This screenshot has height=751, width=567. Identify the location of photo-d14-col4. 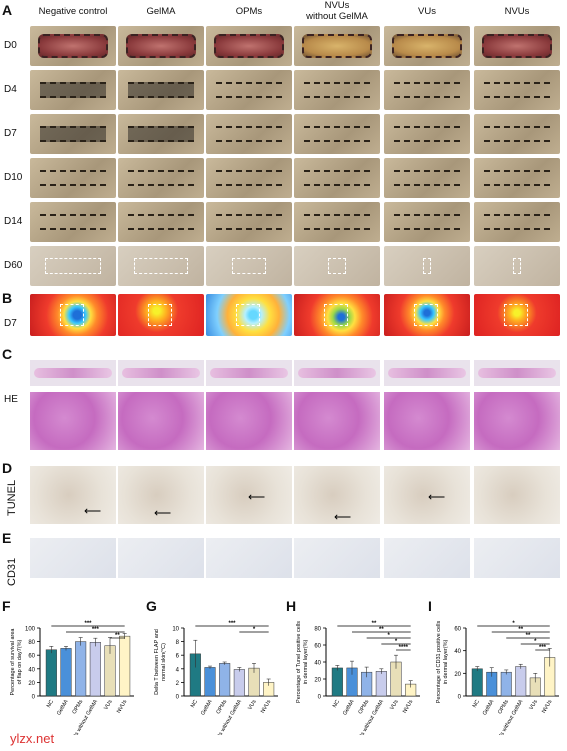
(427, 222).